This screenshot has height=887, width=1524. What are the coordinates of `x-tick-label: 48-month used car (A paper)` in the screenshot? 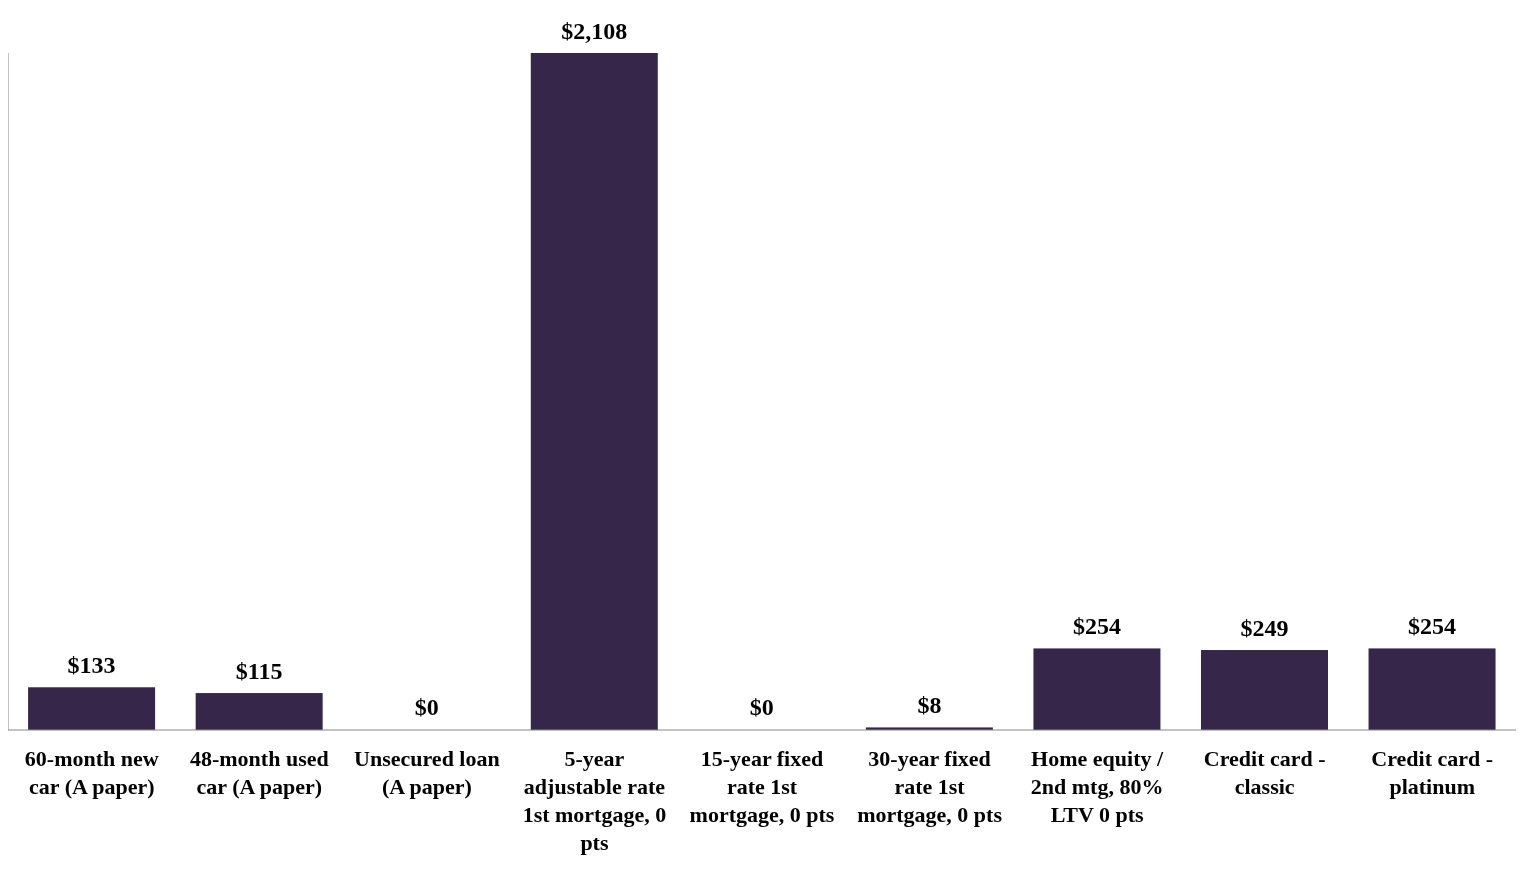 It's located at (259, 772).